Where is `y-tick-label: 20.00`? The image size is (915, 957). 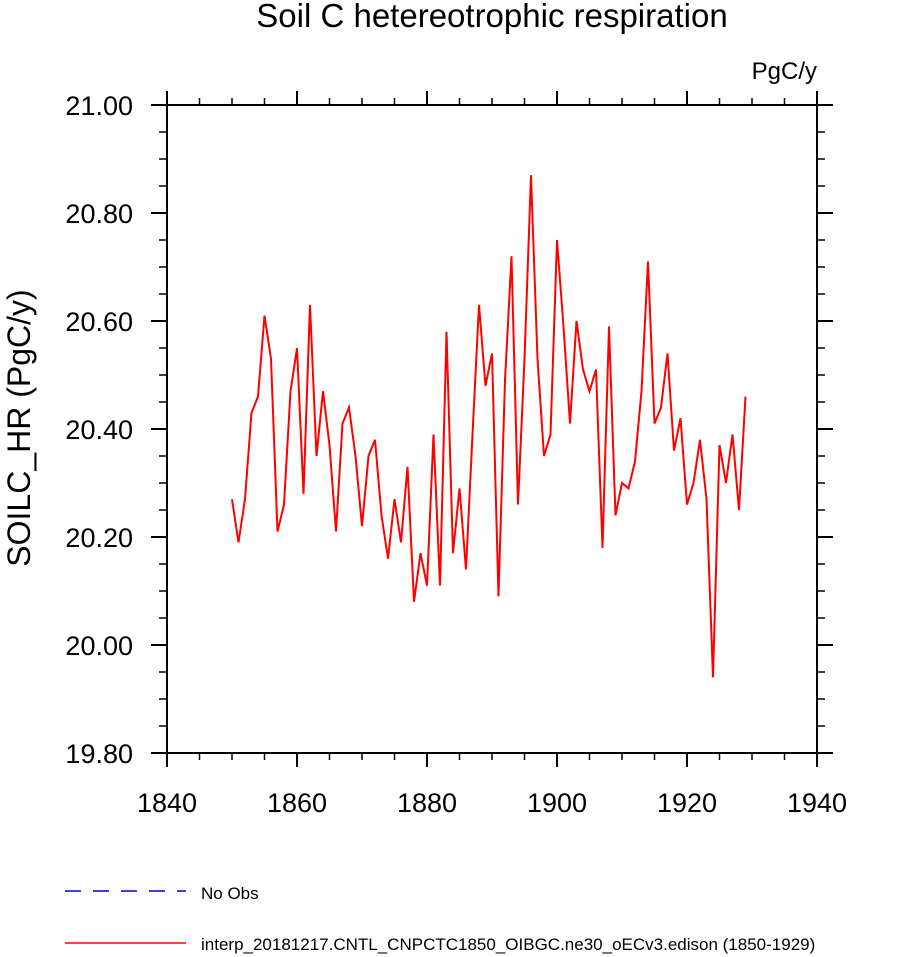 y-tick-label: 20.00 is located at coordinates (99, 646).